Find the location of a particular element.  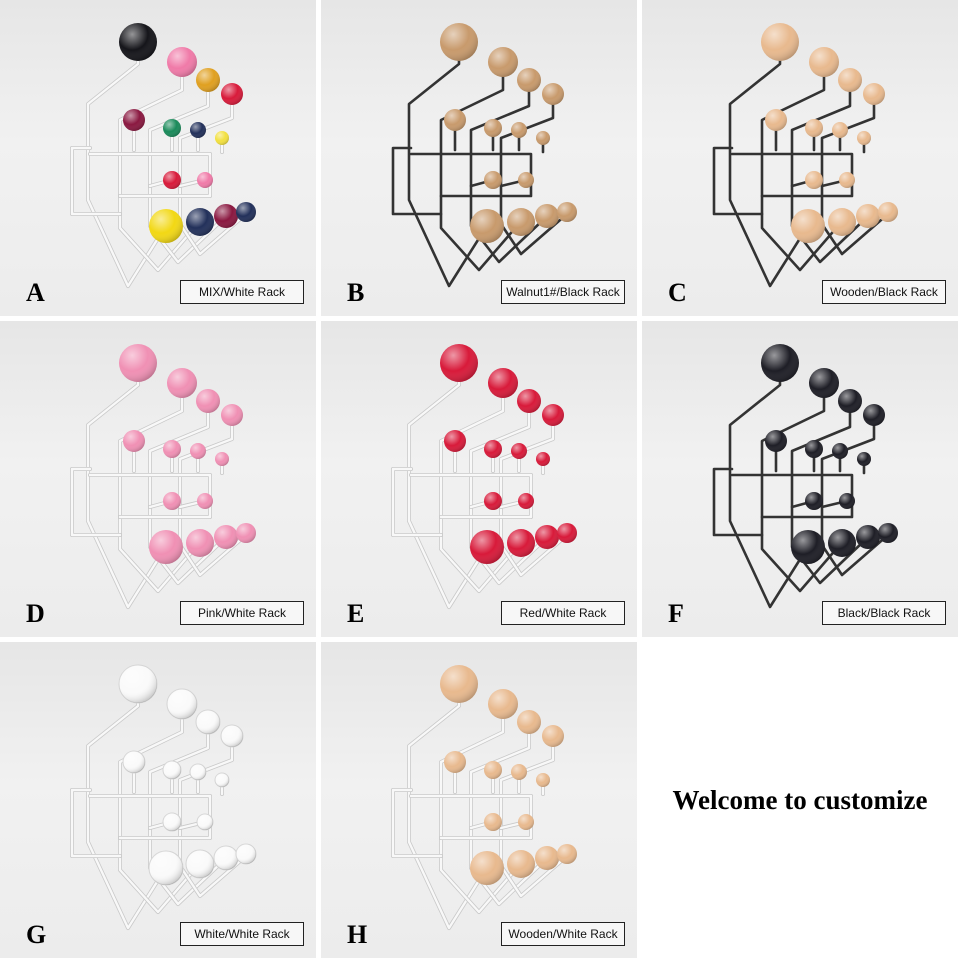

product-tile-d: D Pink/White Rack is located at coordinates (158, 479).